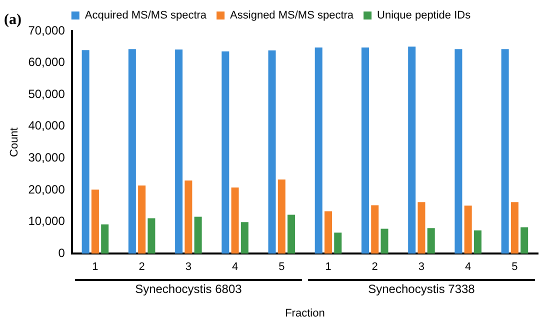 The height and width of the screenshot is (324, 550). I want to click on legend-label: Acquired MS/MS spectra, so click(146, 16).